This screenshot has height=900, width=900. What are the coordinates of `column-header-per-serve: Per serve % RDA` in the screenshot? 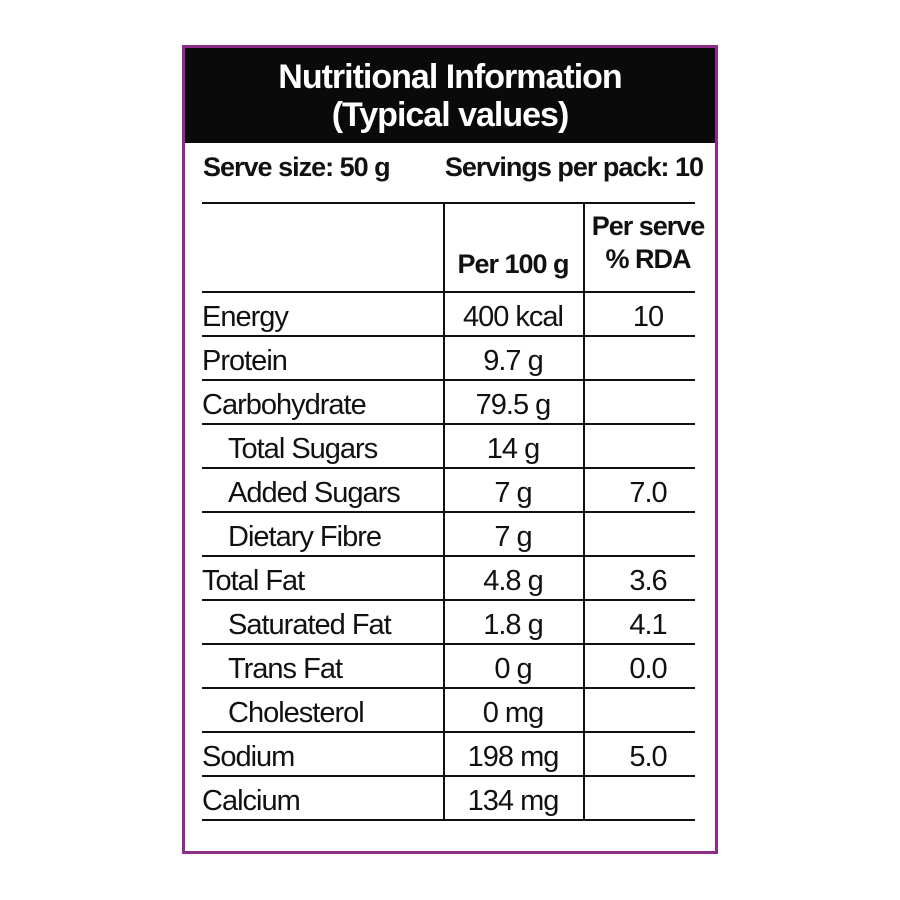 It's located at (648, 243).